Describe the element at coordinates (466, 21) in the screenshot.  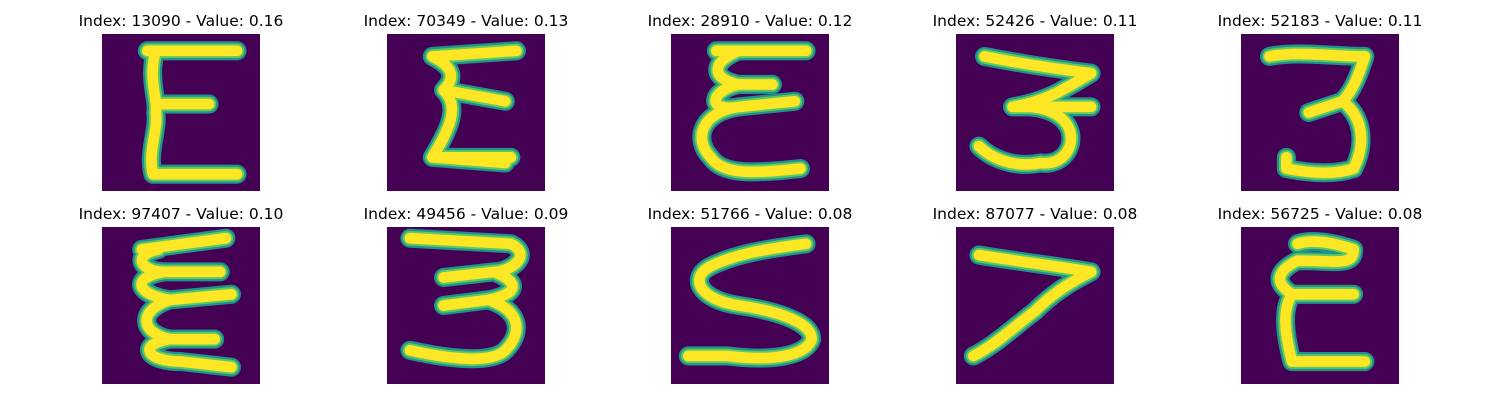
I see `panel-title: Index: 70349 - Value: 0.13` at that location.